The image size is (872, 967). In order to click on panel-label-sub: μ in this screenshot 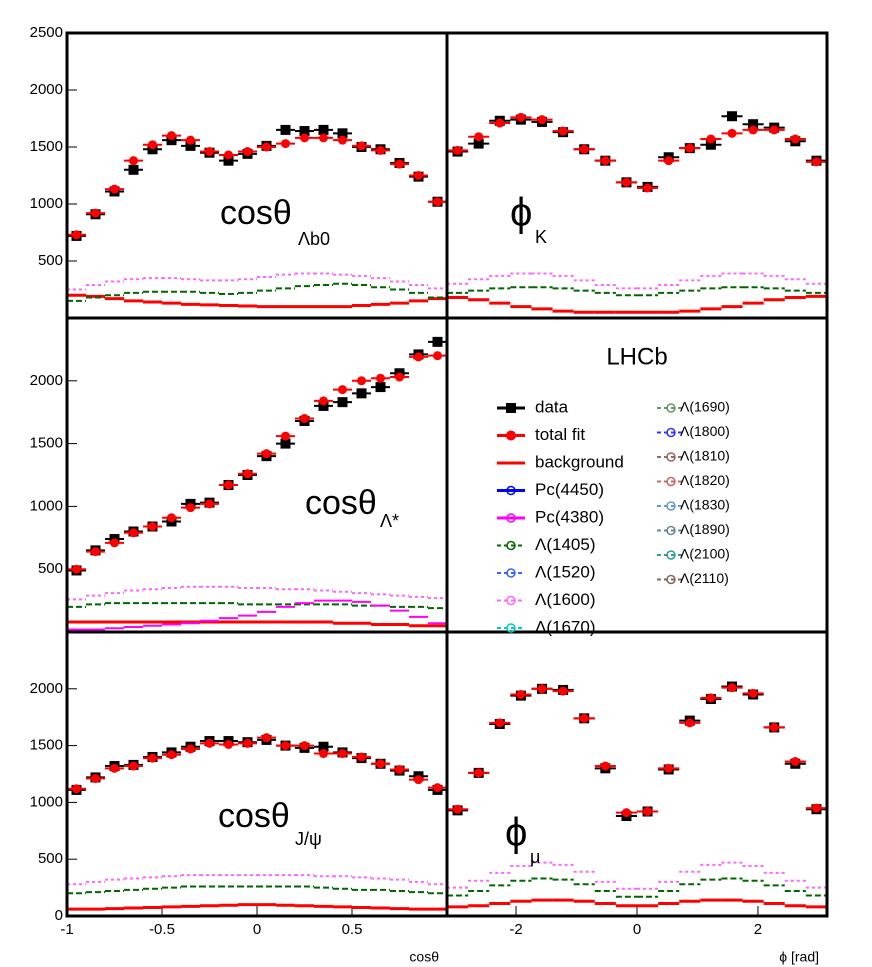, I will do `click(535, 857)`.